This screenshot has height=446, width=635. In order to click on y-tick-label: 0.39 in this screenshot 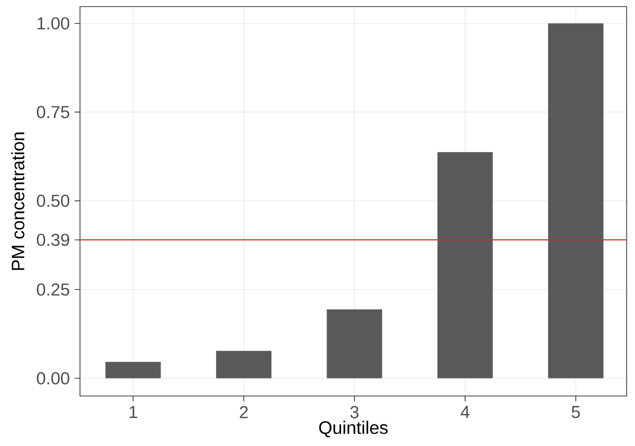, I will do `click(53, 240)`.